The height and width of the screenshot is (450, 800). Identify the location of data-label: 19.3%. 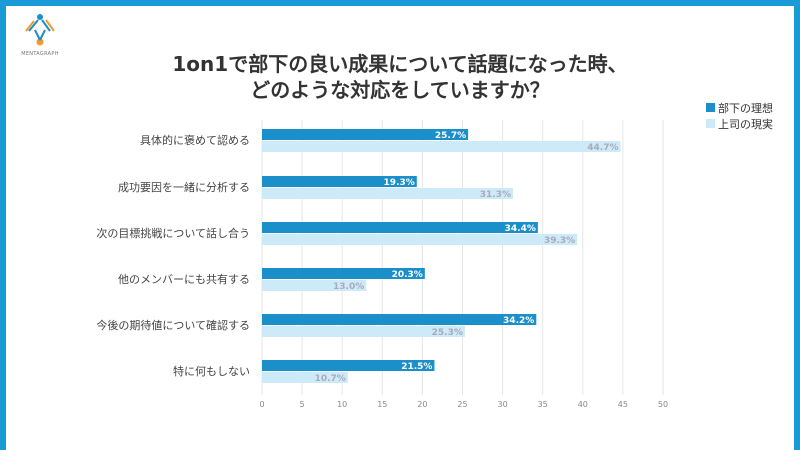
(399, 183).